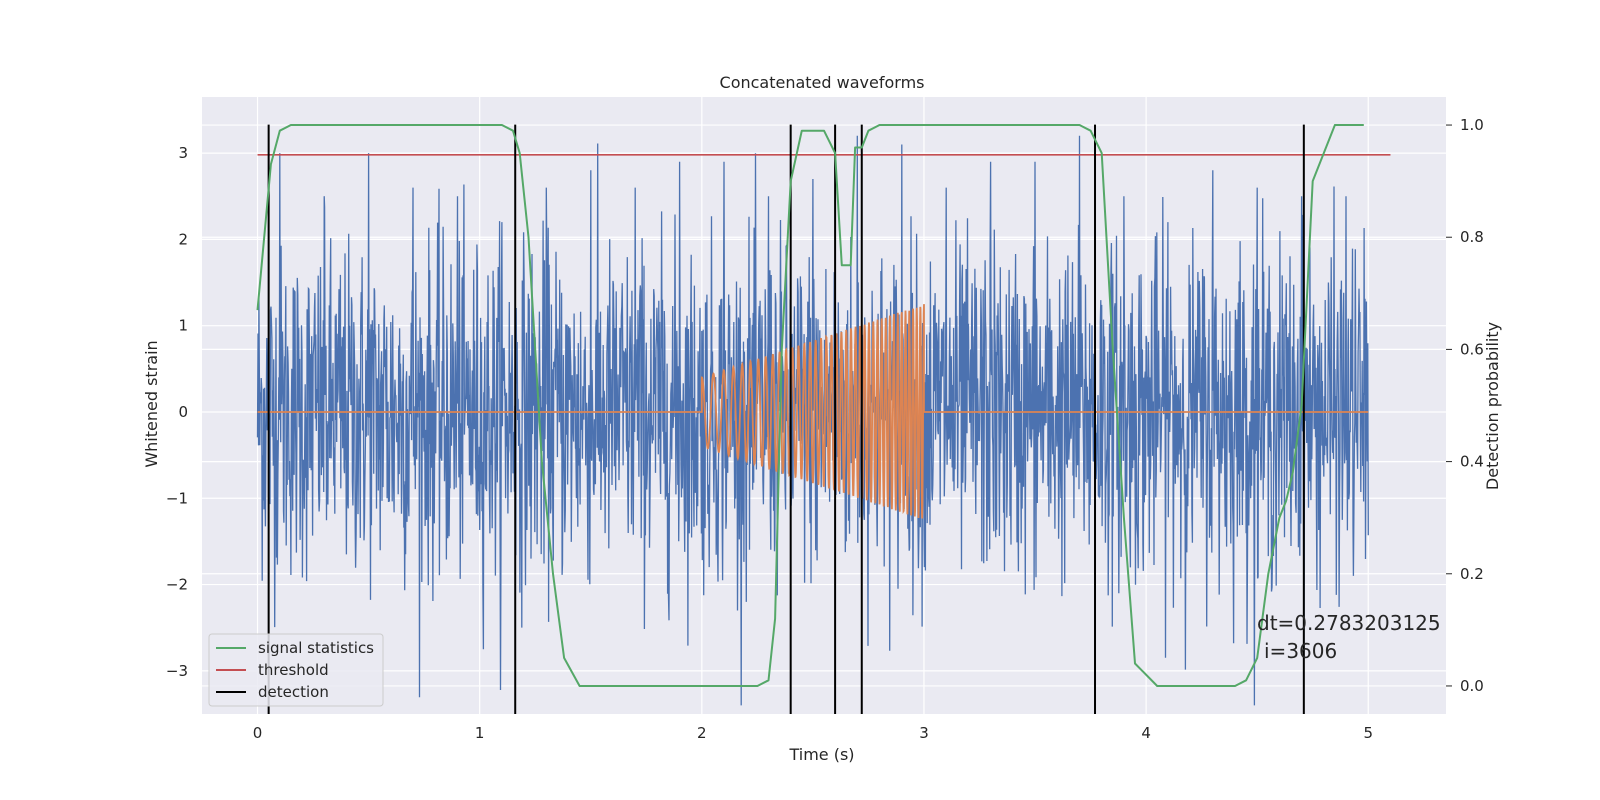 Image resolution: width=1600 pixels, height=800 pixels. Describe the element at coordinates (1472, 686) in the screenshot. I see `y-right-tick-label: 0.0` at that location.